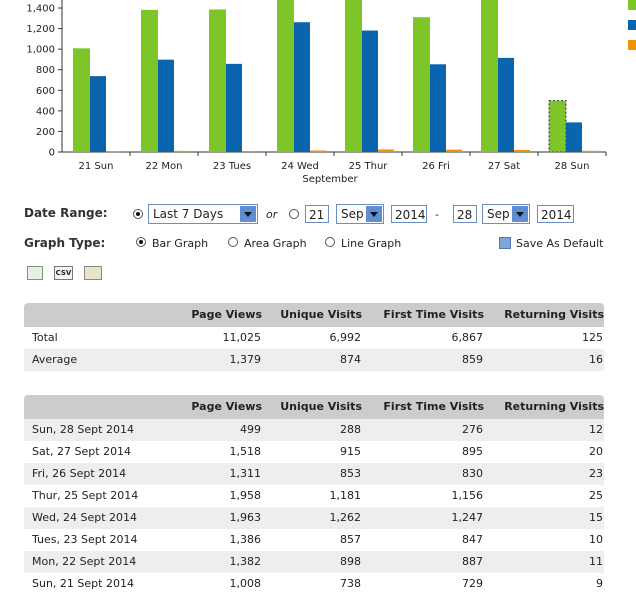 This screenshot has width=636, height=600. What do you see at coordinates (371, 243) in the screenshot?
I see `graph-type-label: Line Graph` at bounding box center [371, 243].